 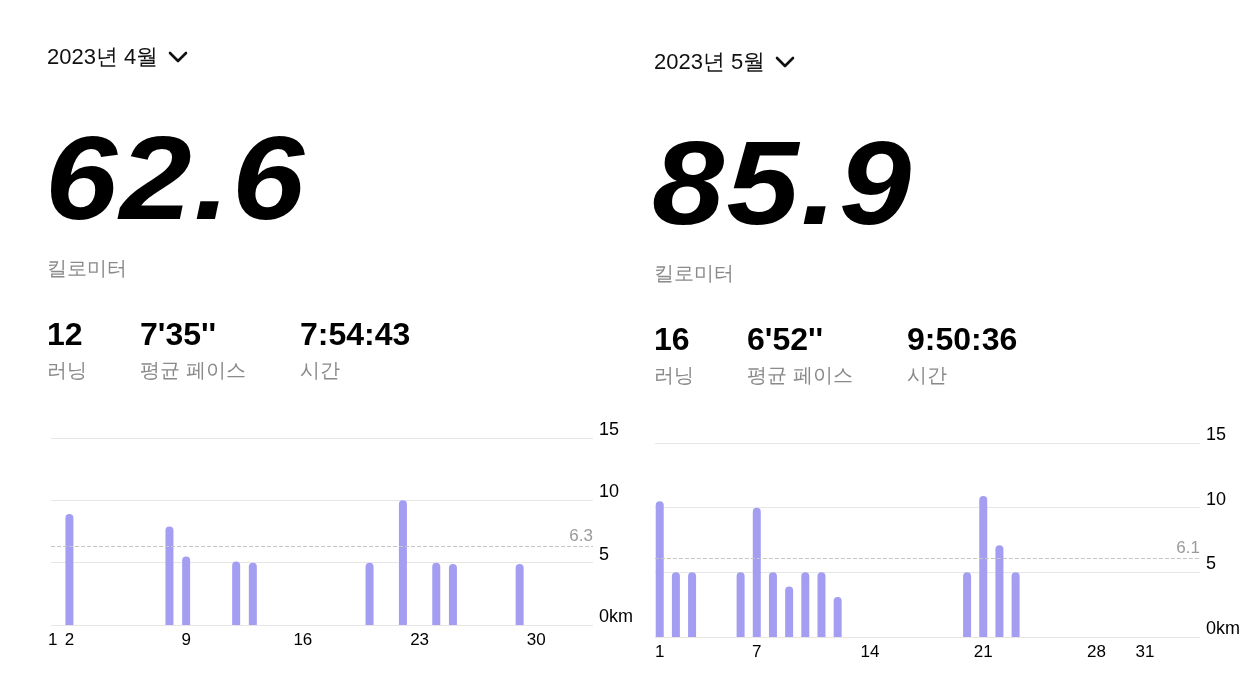 What do you see at coordinates (186, 639) in the screenshot?
I see `x-tick-label: 9` at bounding box center [186, 639].